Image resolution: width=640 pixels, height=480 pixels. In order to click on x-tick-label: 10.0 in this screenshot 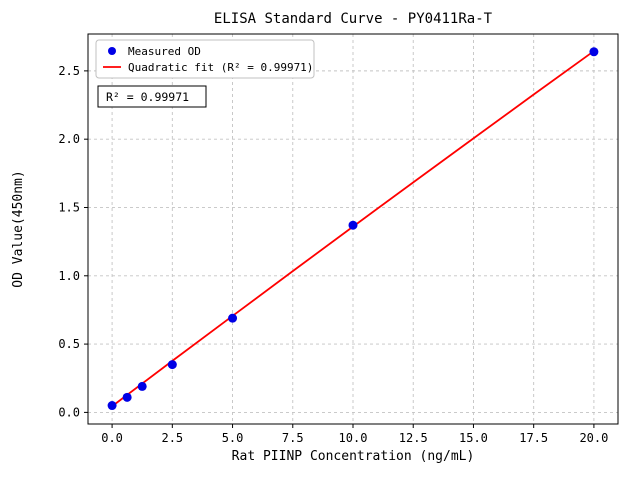, I will do `click(353, 438)`.